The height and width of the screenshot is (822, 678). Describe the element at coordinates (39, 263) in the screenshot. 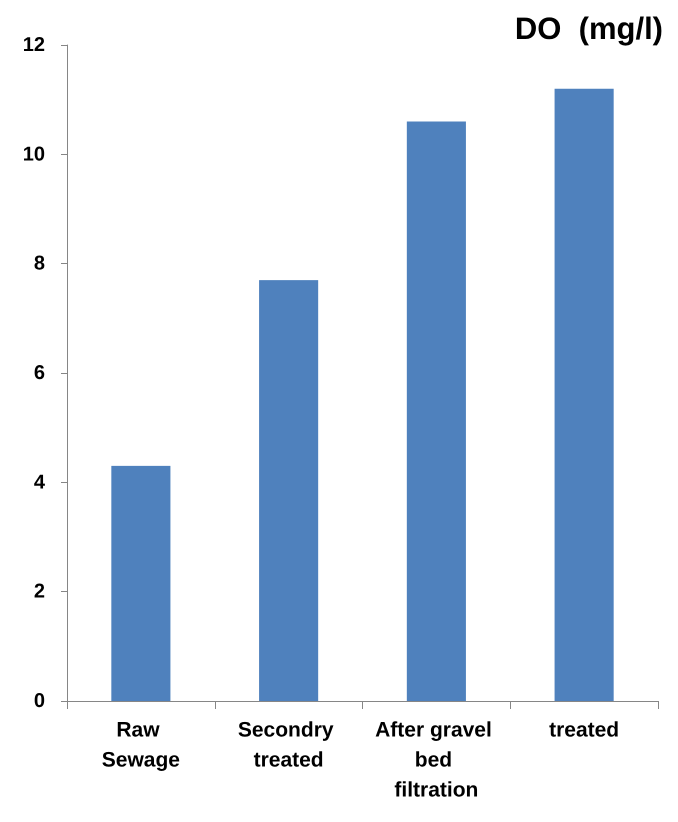

I see `y-tick-label: 8` at that location.